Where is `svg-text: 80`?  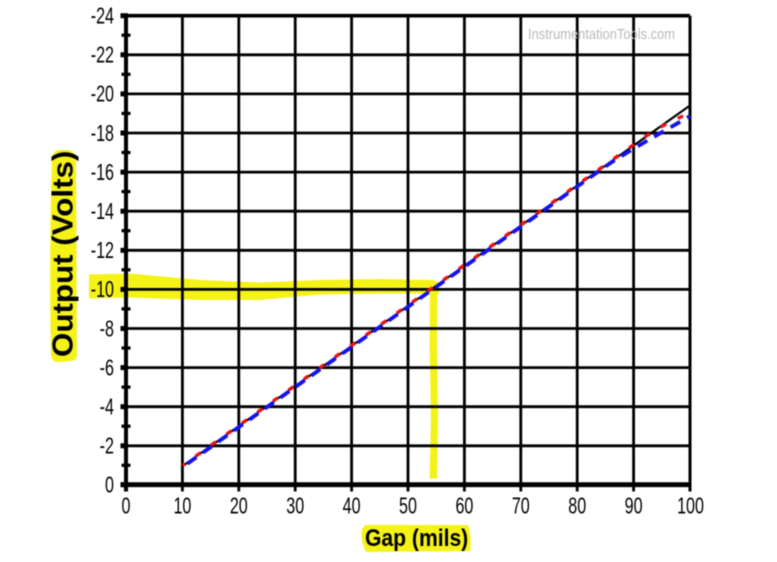
svg-text: 80 is located at coordinates (577, 506).